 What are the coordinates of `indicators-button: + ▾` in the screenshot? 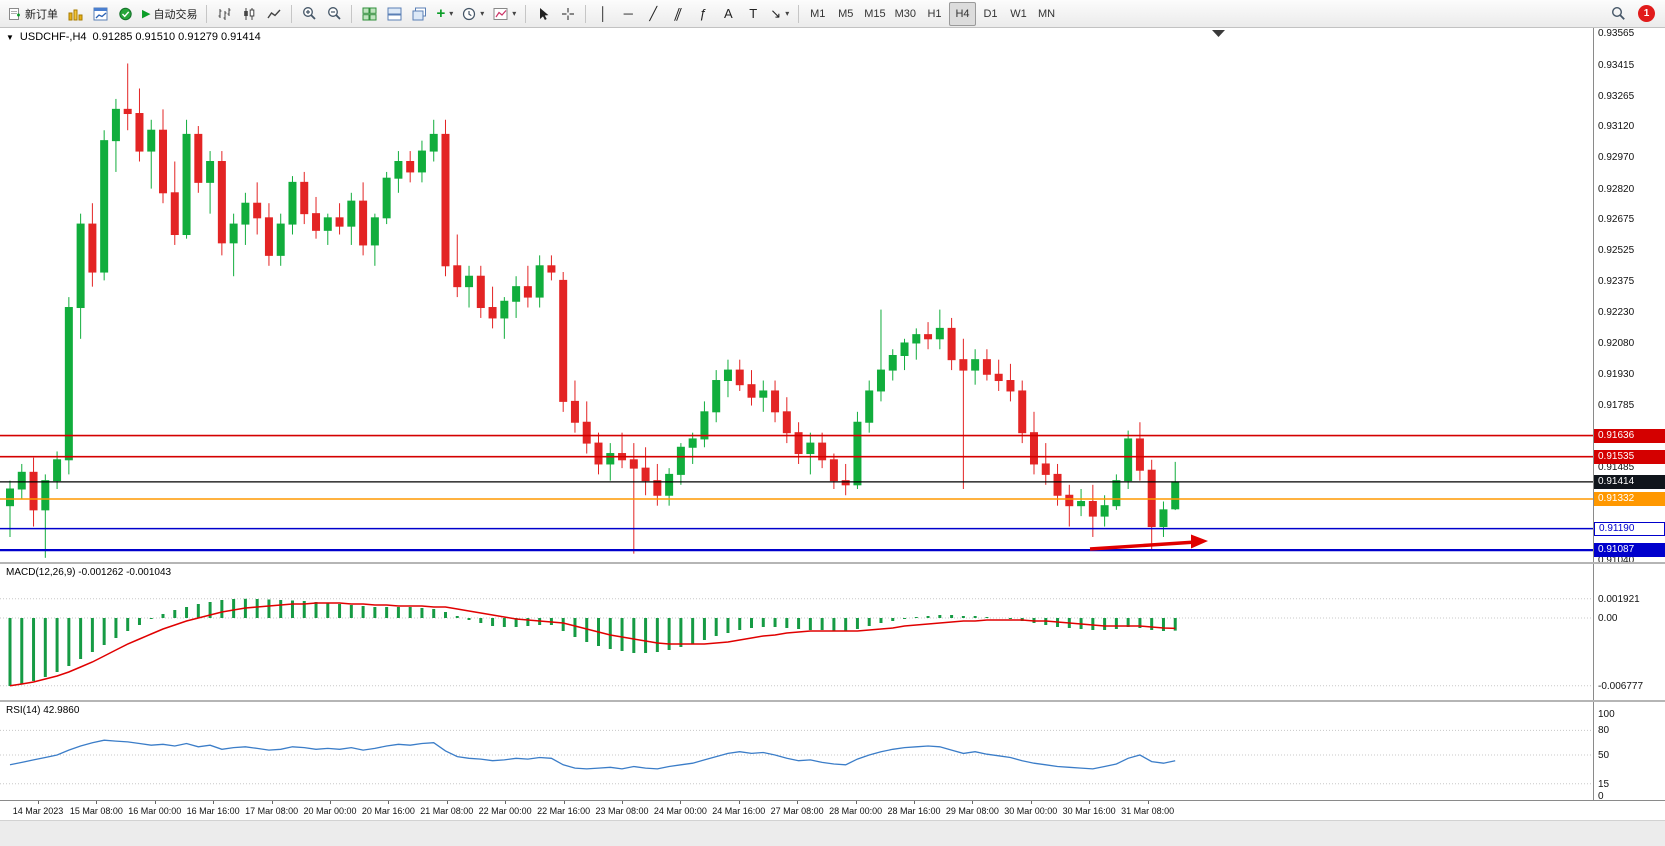 It's located at (444, 14).